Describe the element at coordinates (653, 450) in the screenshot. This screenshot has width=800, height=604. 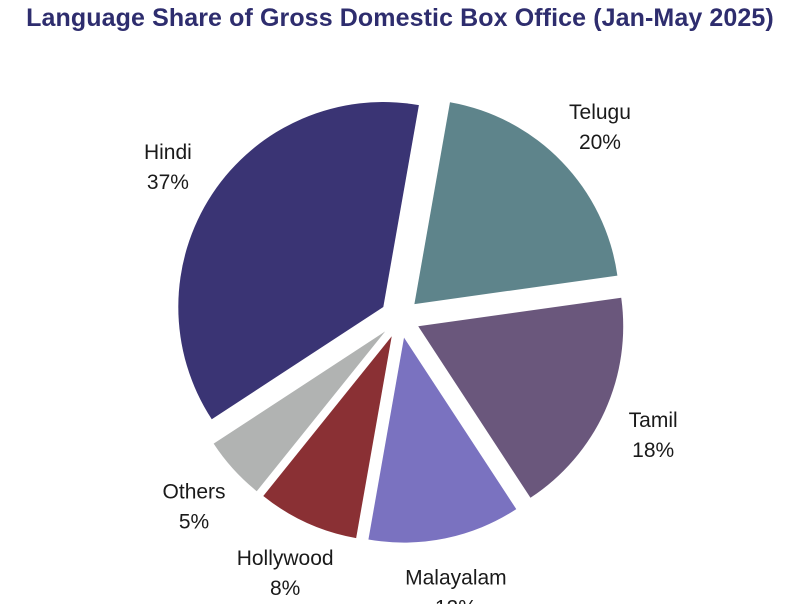
I see `slice-value-tamil: 18%` at that location.